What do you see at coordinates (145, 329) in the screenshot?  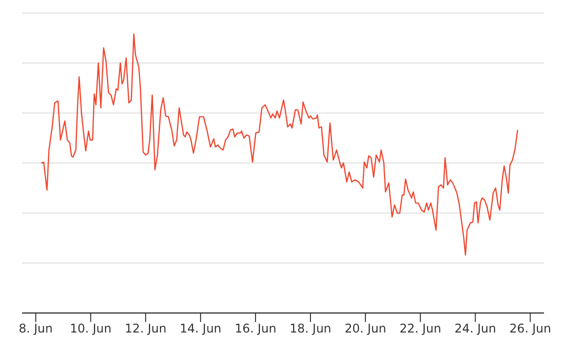 I see `x-tick-label: 12. Jun` at bounding box center [145, 329].